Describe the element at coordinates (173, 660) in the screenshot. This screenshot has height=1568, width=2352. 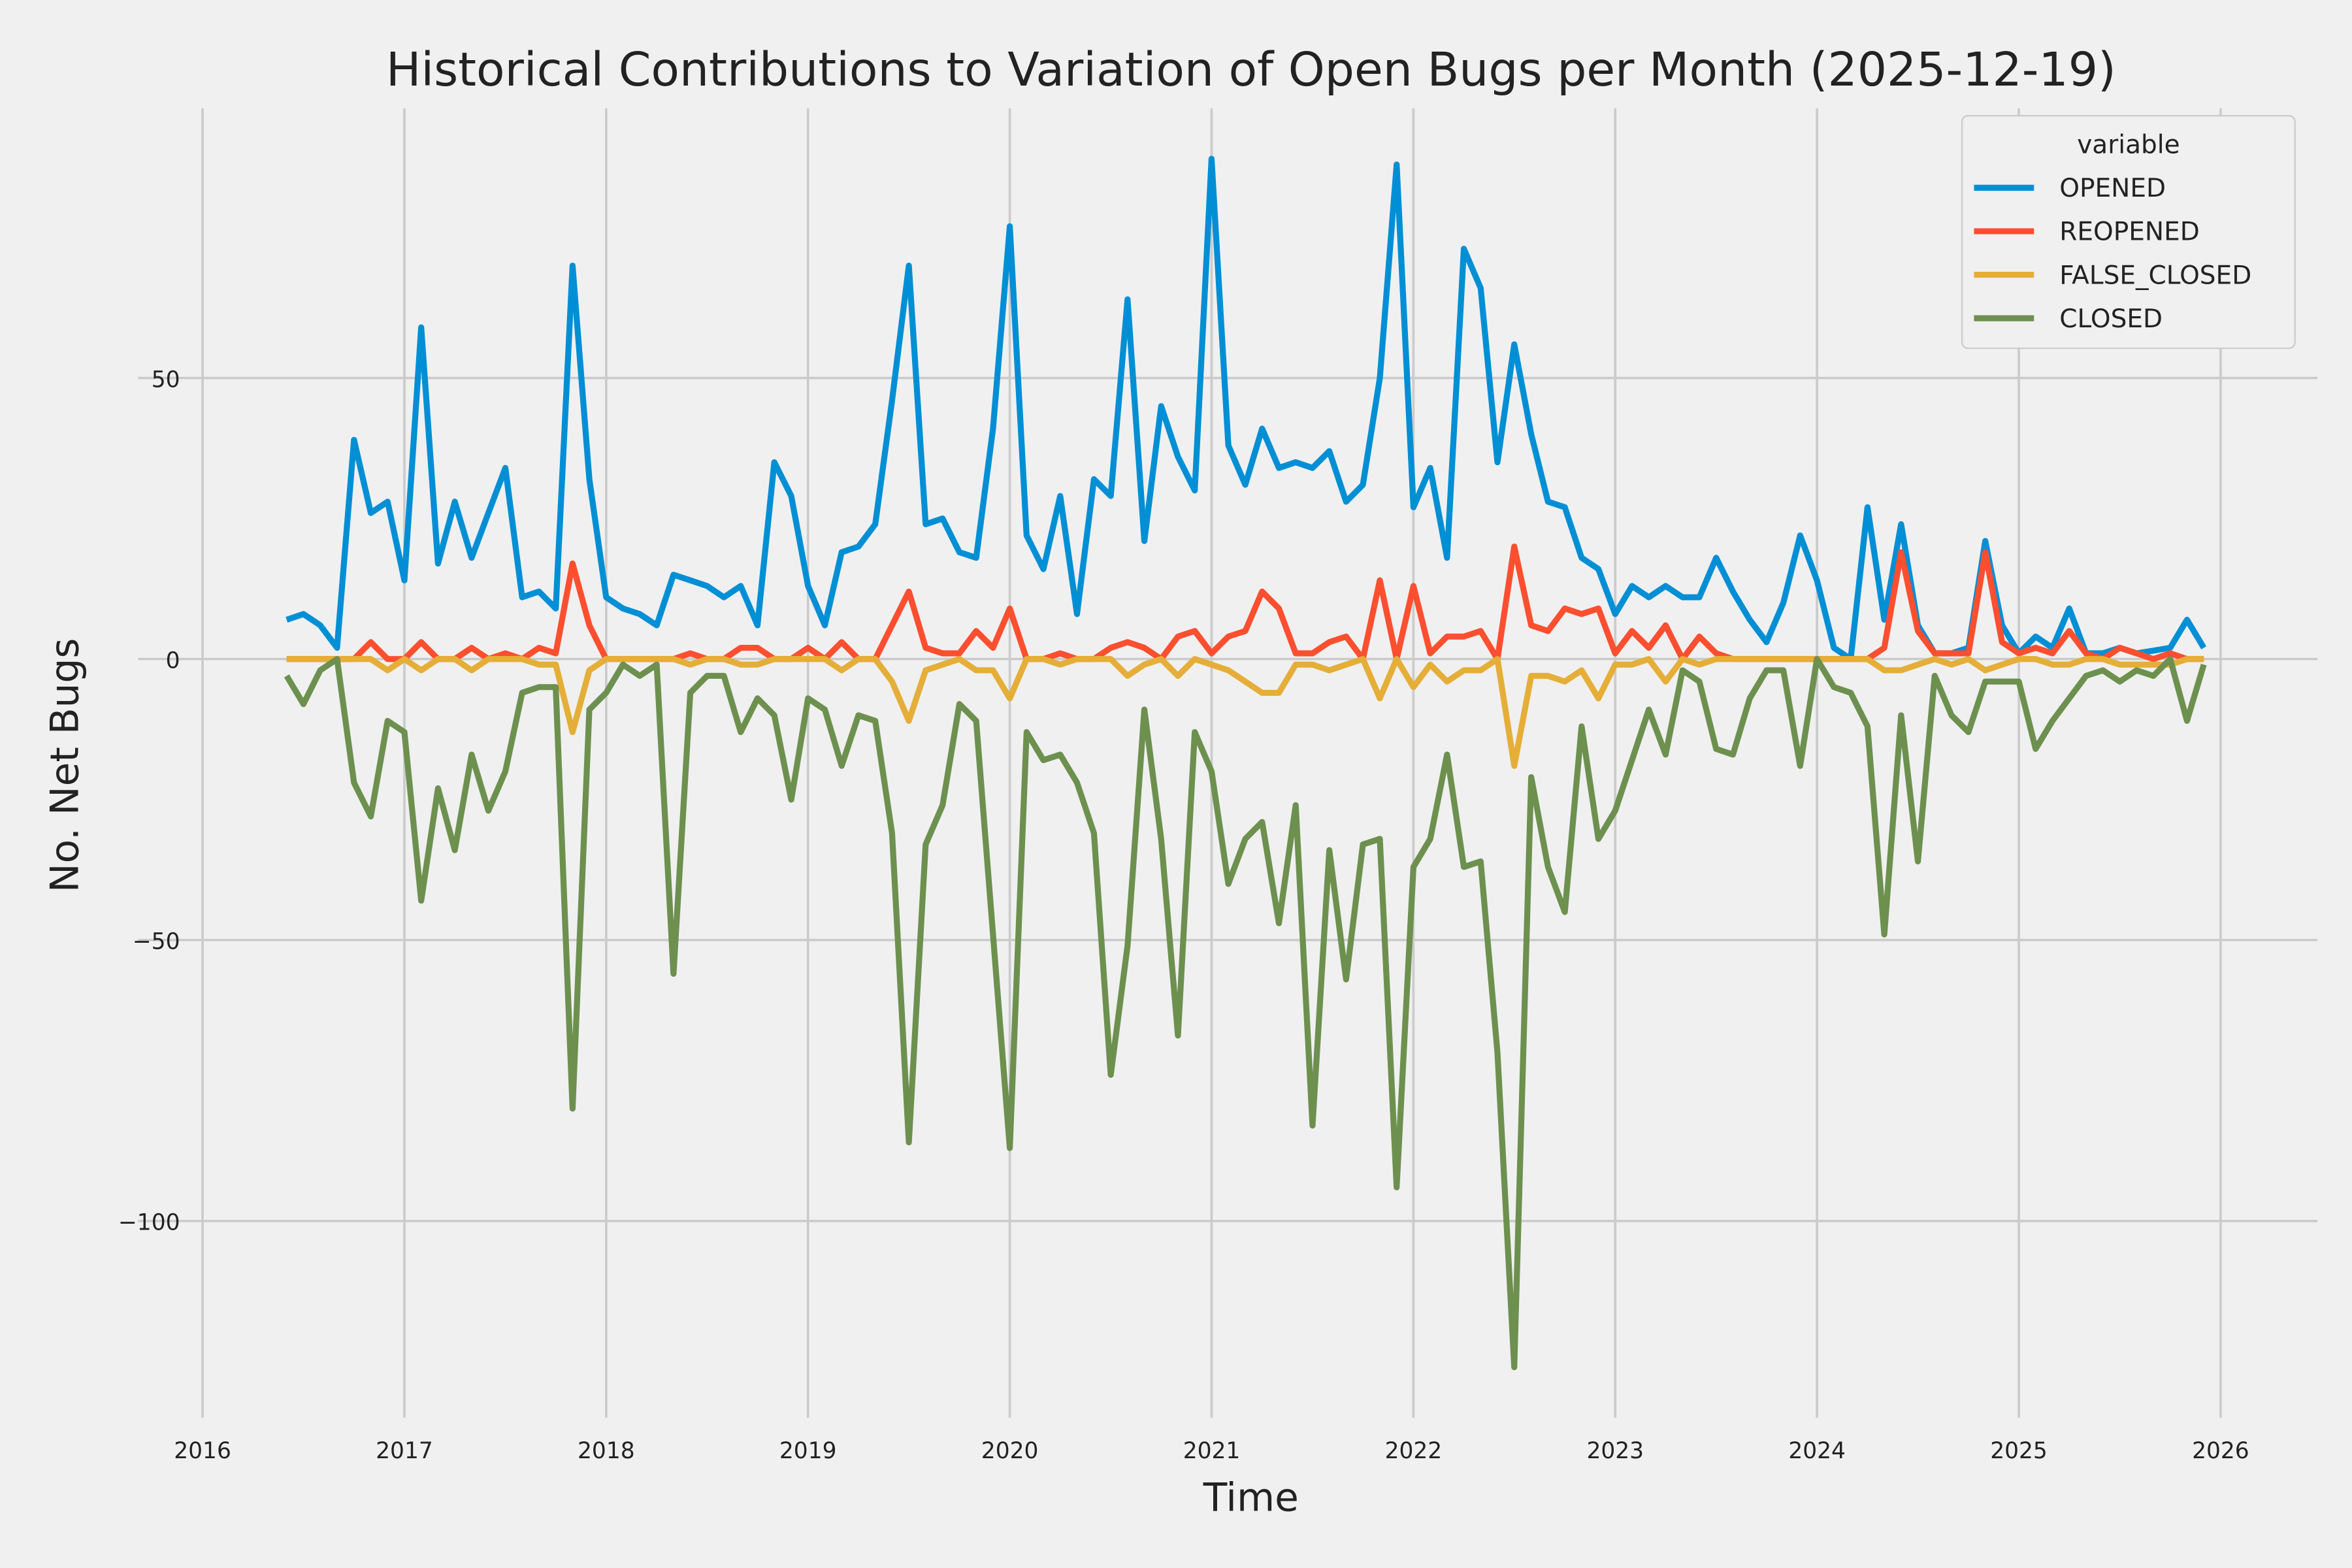
I see `y-tick-label: 0` at that location.